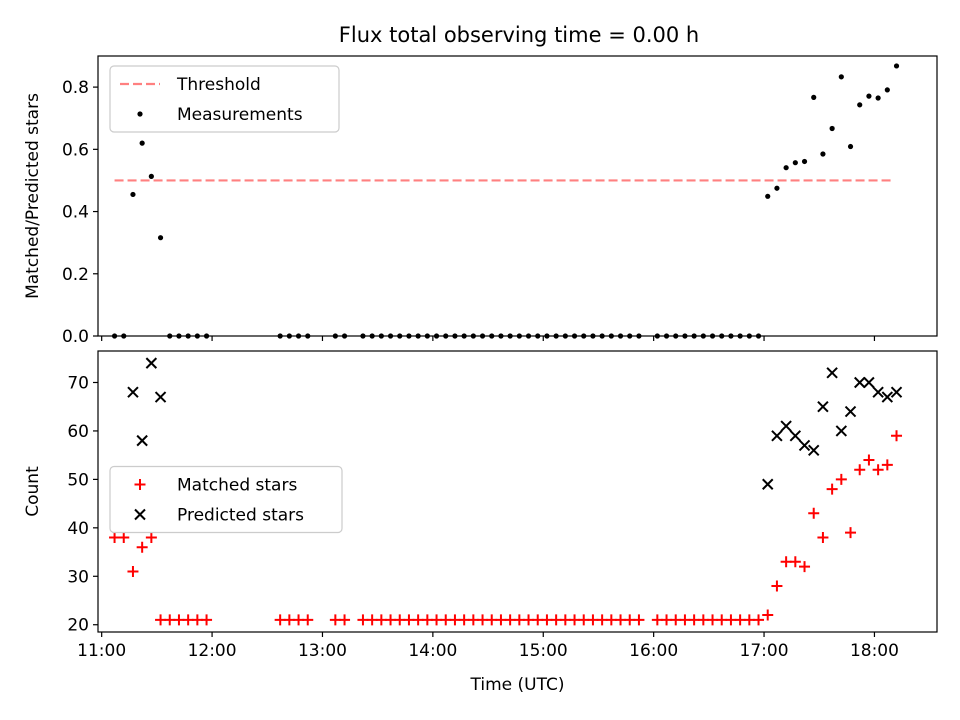  Describe the element at coordinates (140, 114) in the screenshot. I see `legend-measurements-swatch` at that location.